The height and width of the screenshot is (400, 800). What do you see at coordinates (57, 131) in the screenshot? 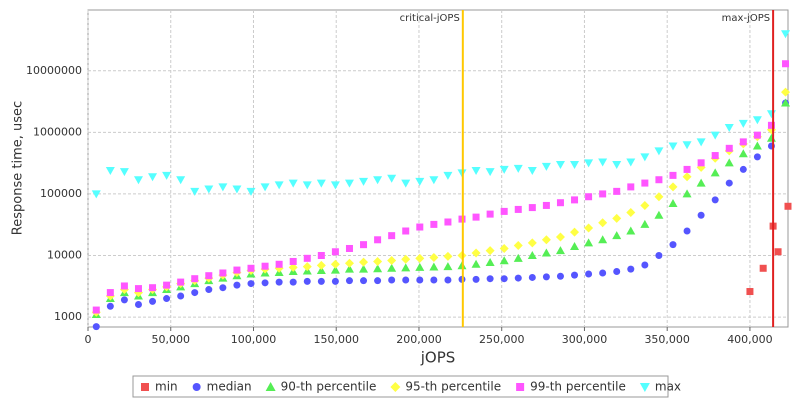
I see `y-tick-label: 1000000` at bounding box center [57, 131].